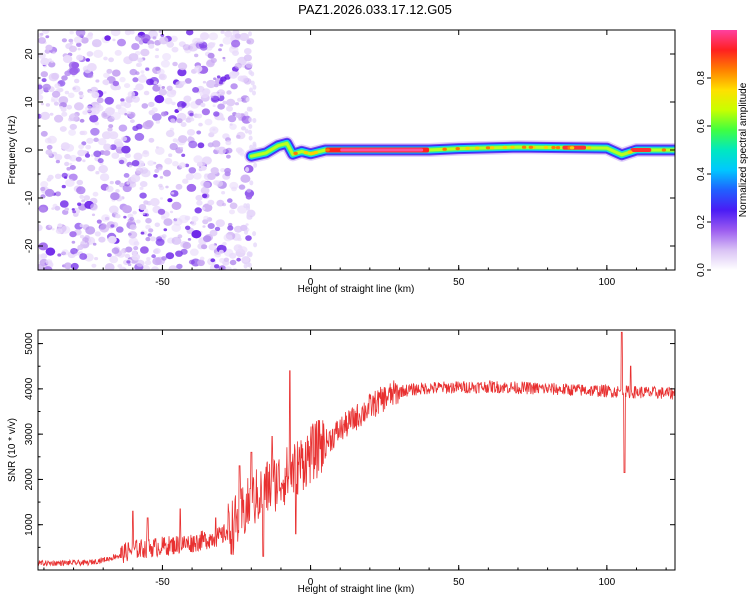 This screenshot has height=600, width=750. Describe the element at coordinates (148, 150) in the screenshot. I see `noise-speckle-layer` at that location.